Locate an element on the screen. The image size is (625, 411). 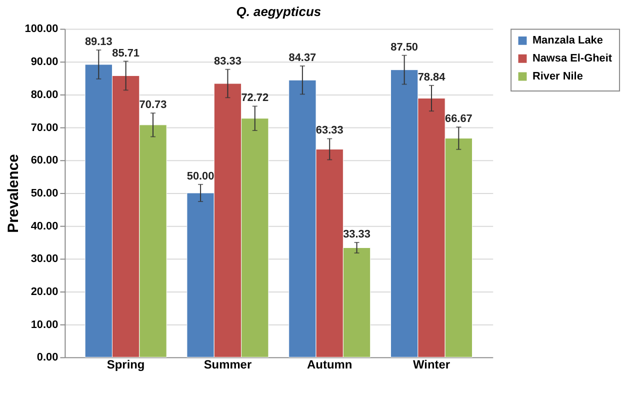
y-tick-label: 50.00 is located at coordinates (44, 193).